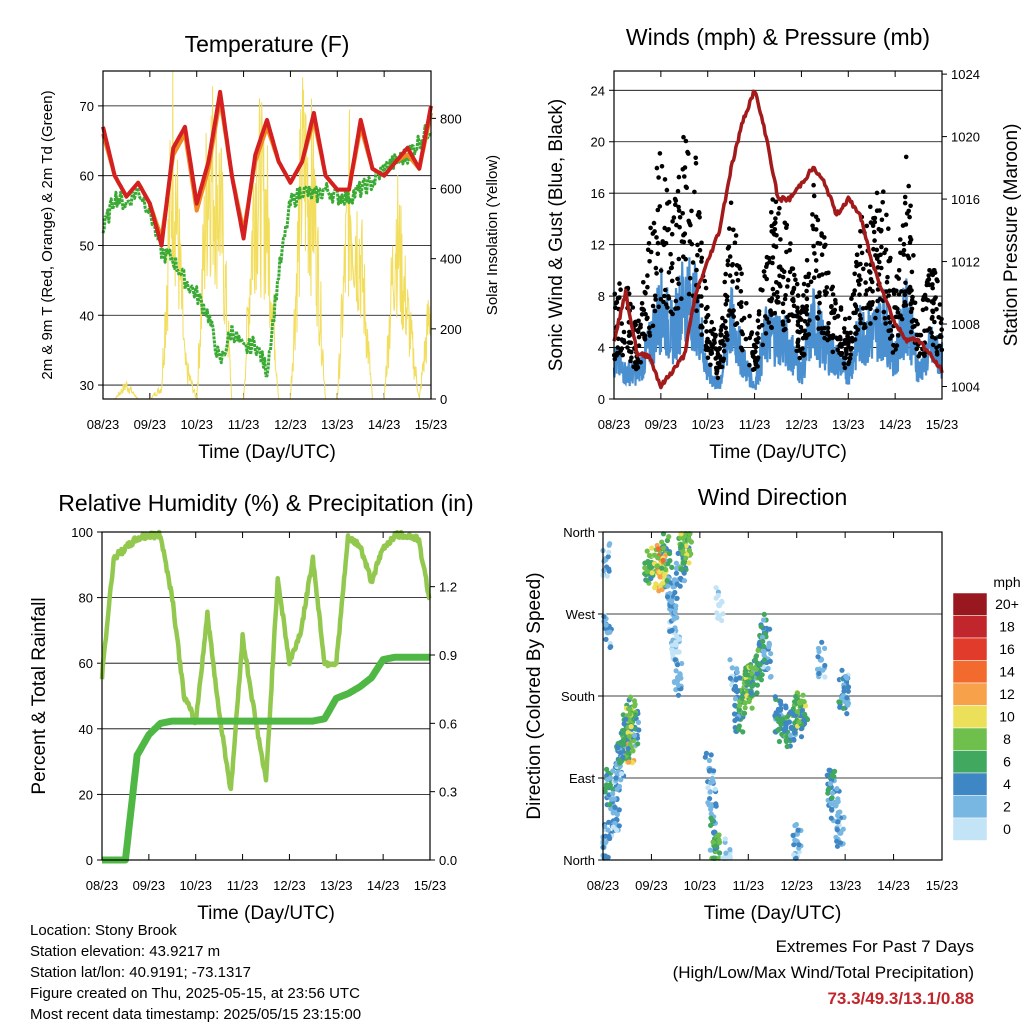 The width and height of the screenshot is (1024, 1025). I want to click on x-tick-label-1-6: 14/23, so click(895, 424).